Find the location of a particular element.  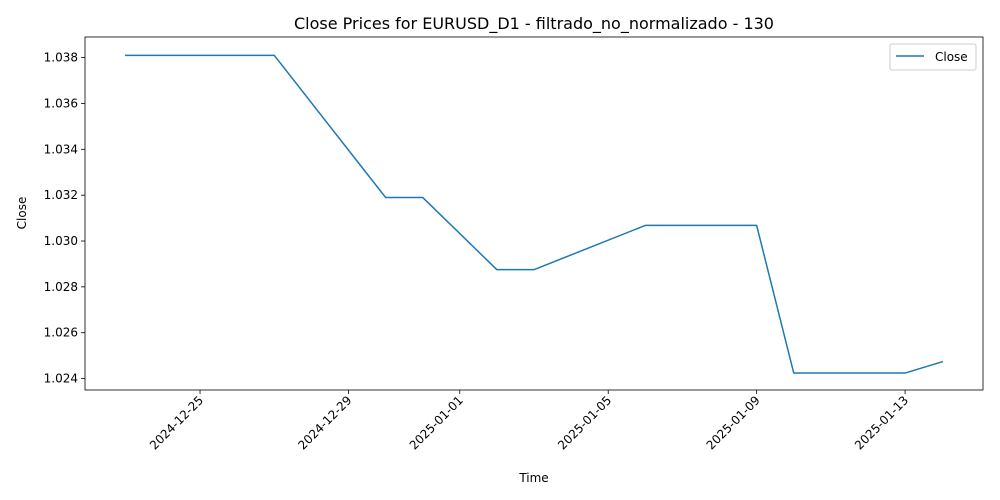

x-tick-label: 2025-01-13 is located at coordinates (881, 422).